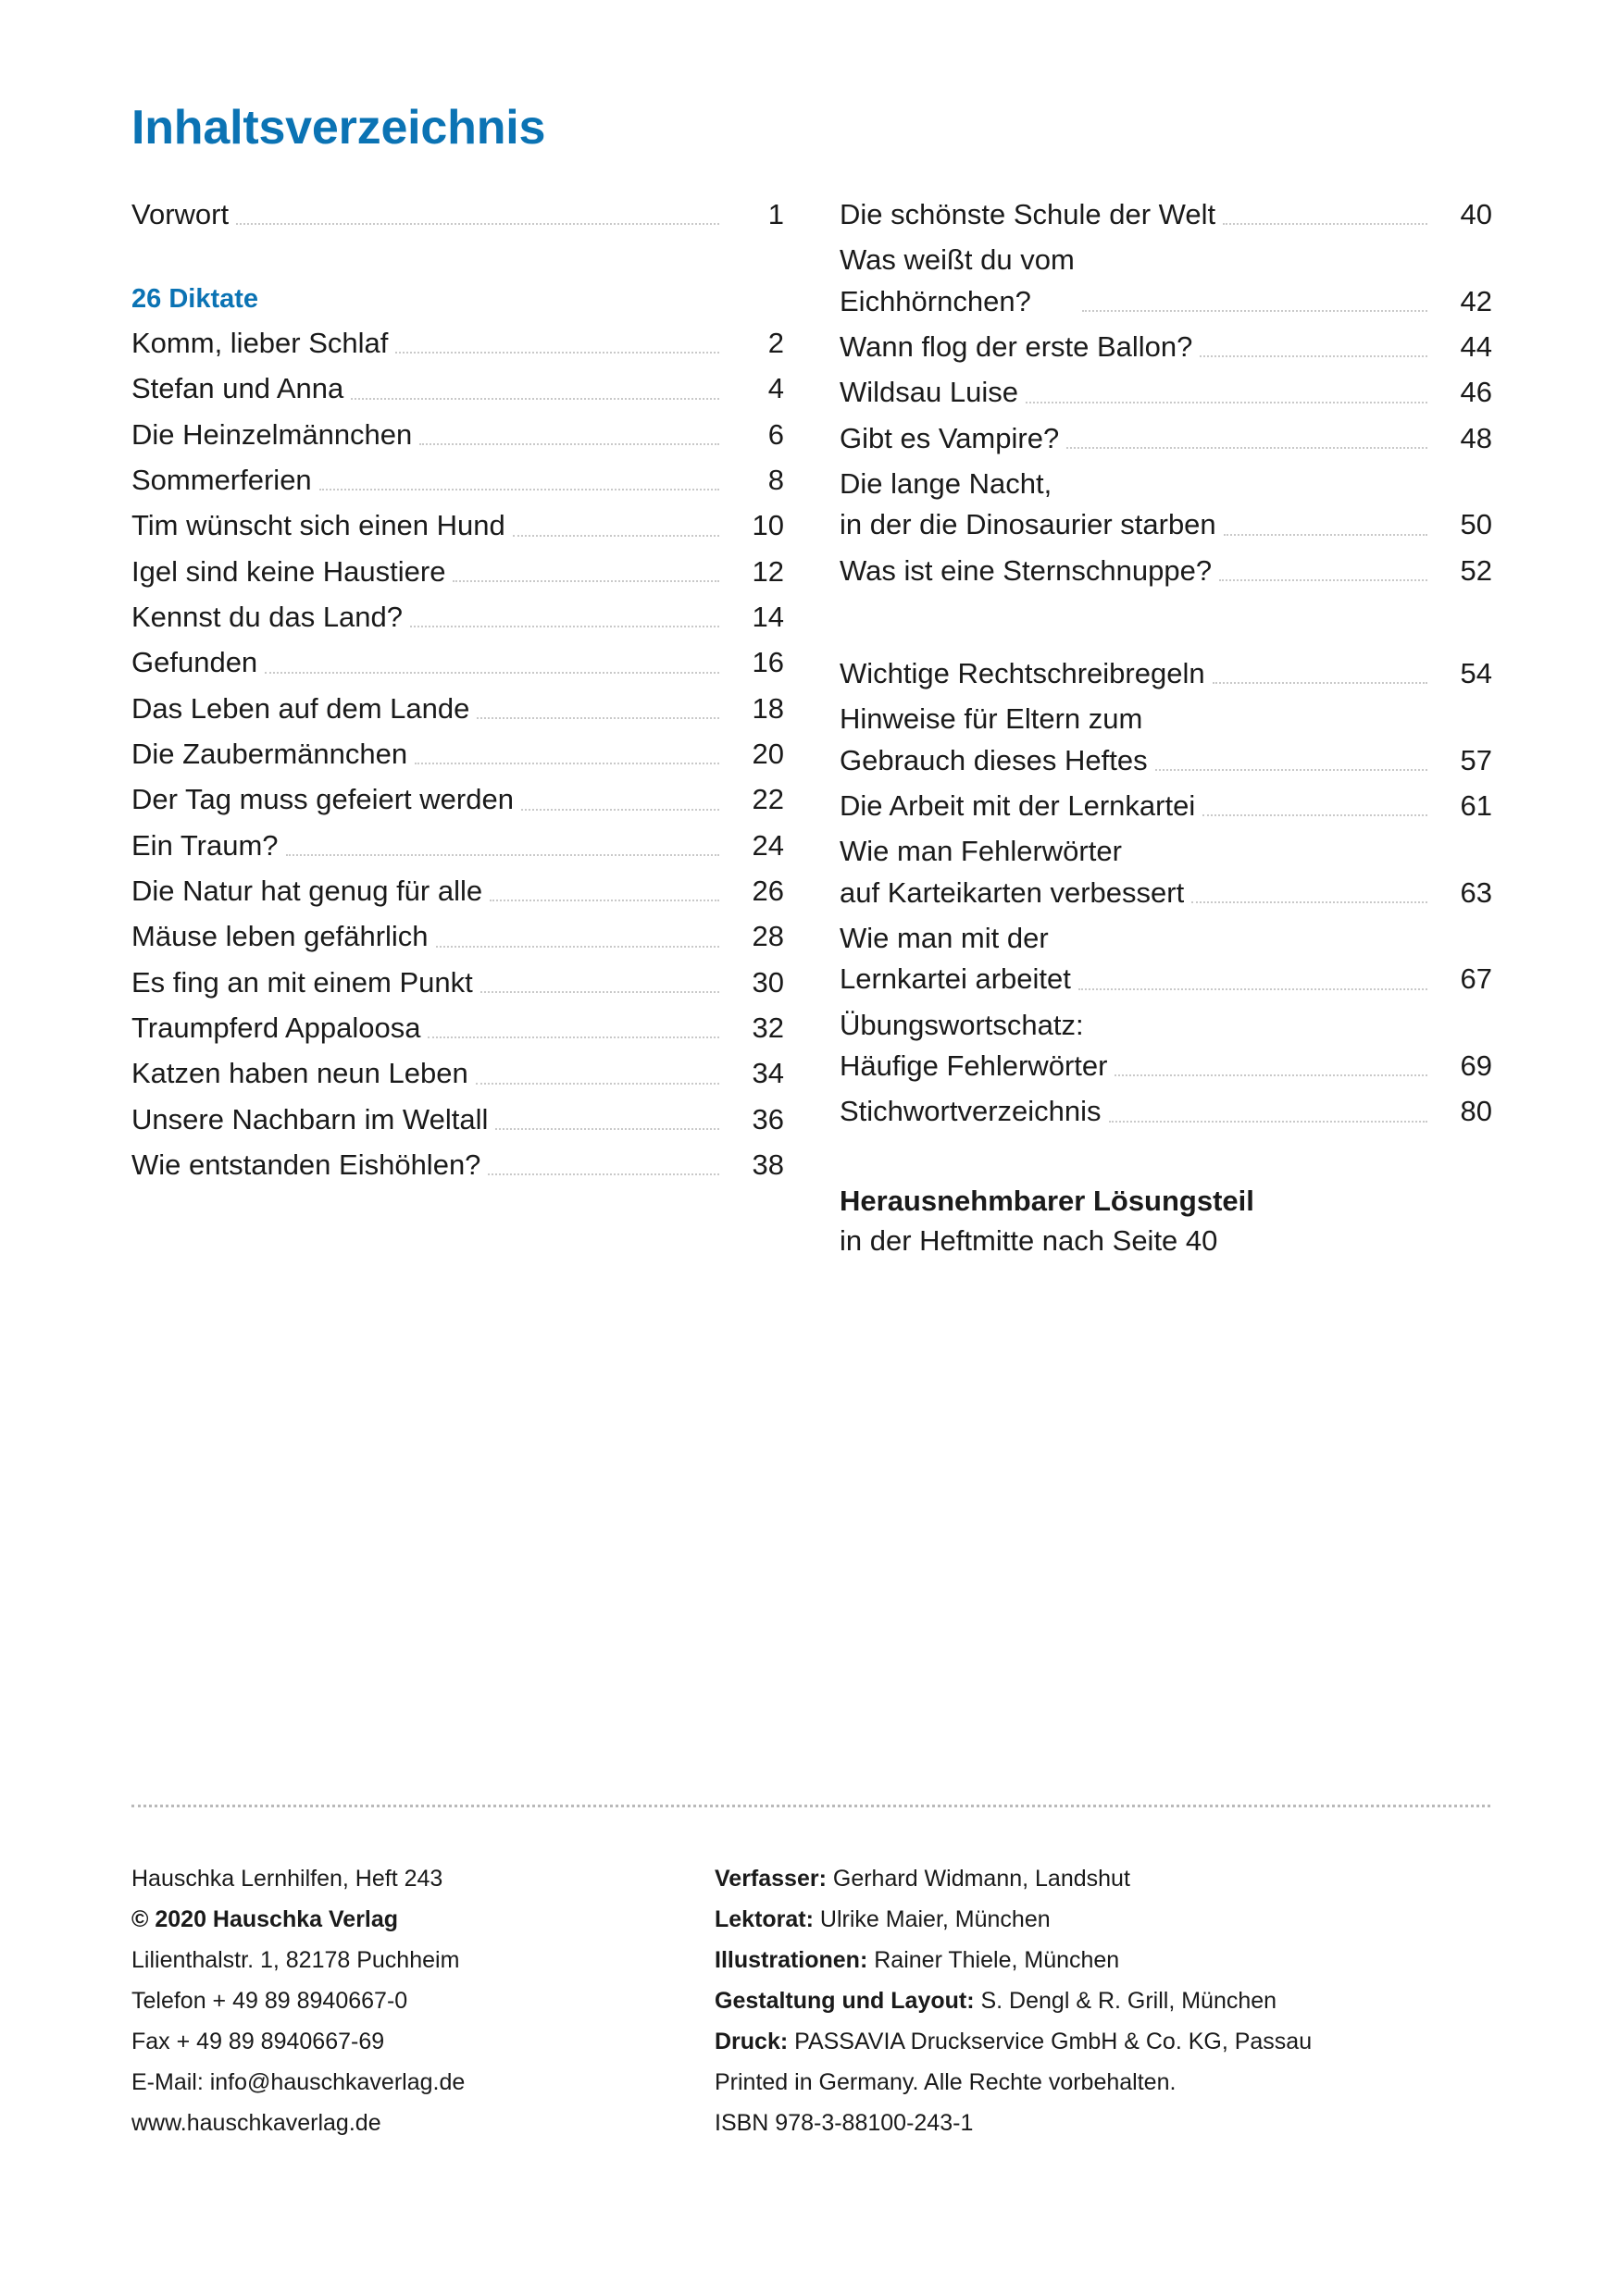 The width and height of the screenshot is (1619, 2296). I want to click on toc-entry-page: 32, so click(768, 1028).